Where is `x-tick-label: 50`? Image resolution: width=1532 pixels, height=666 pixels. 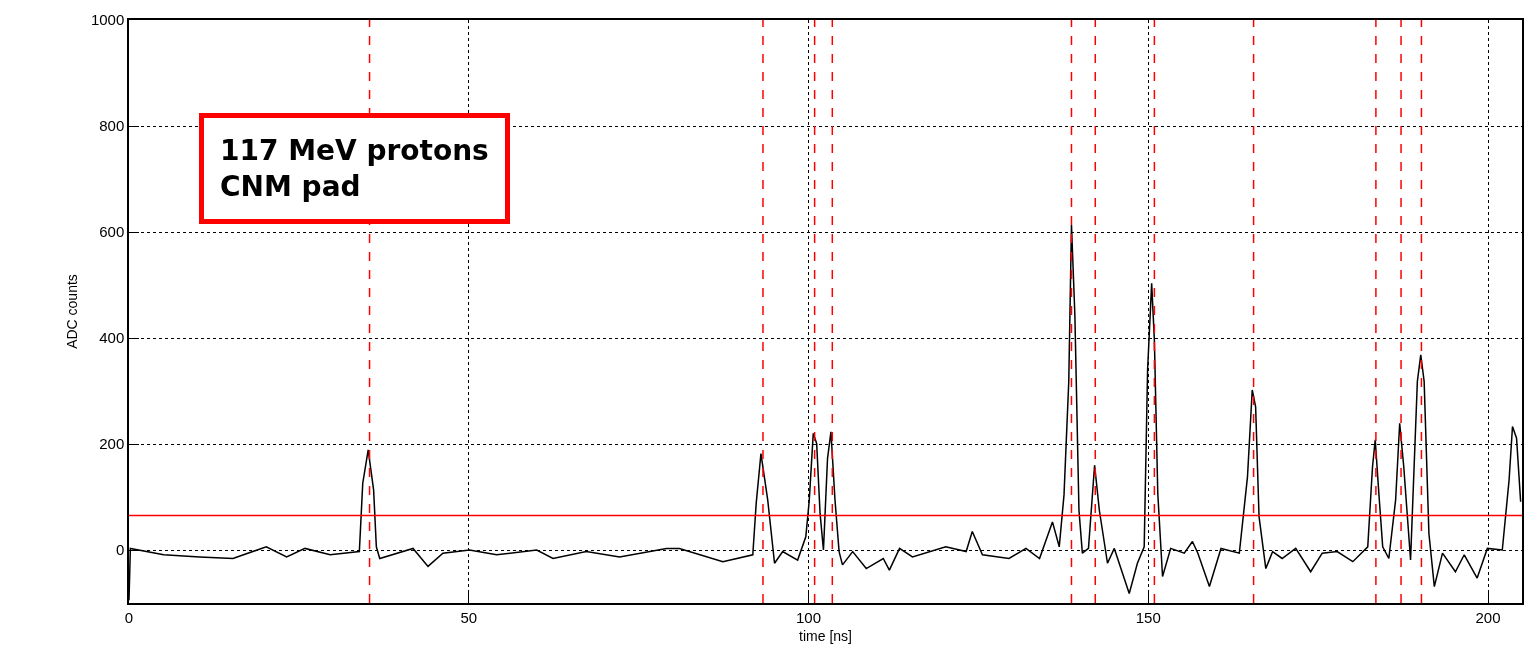 x-tick-label: 50 is located at coordinates (469, 617).